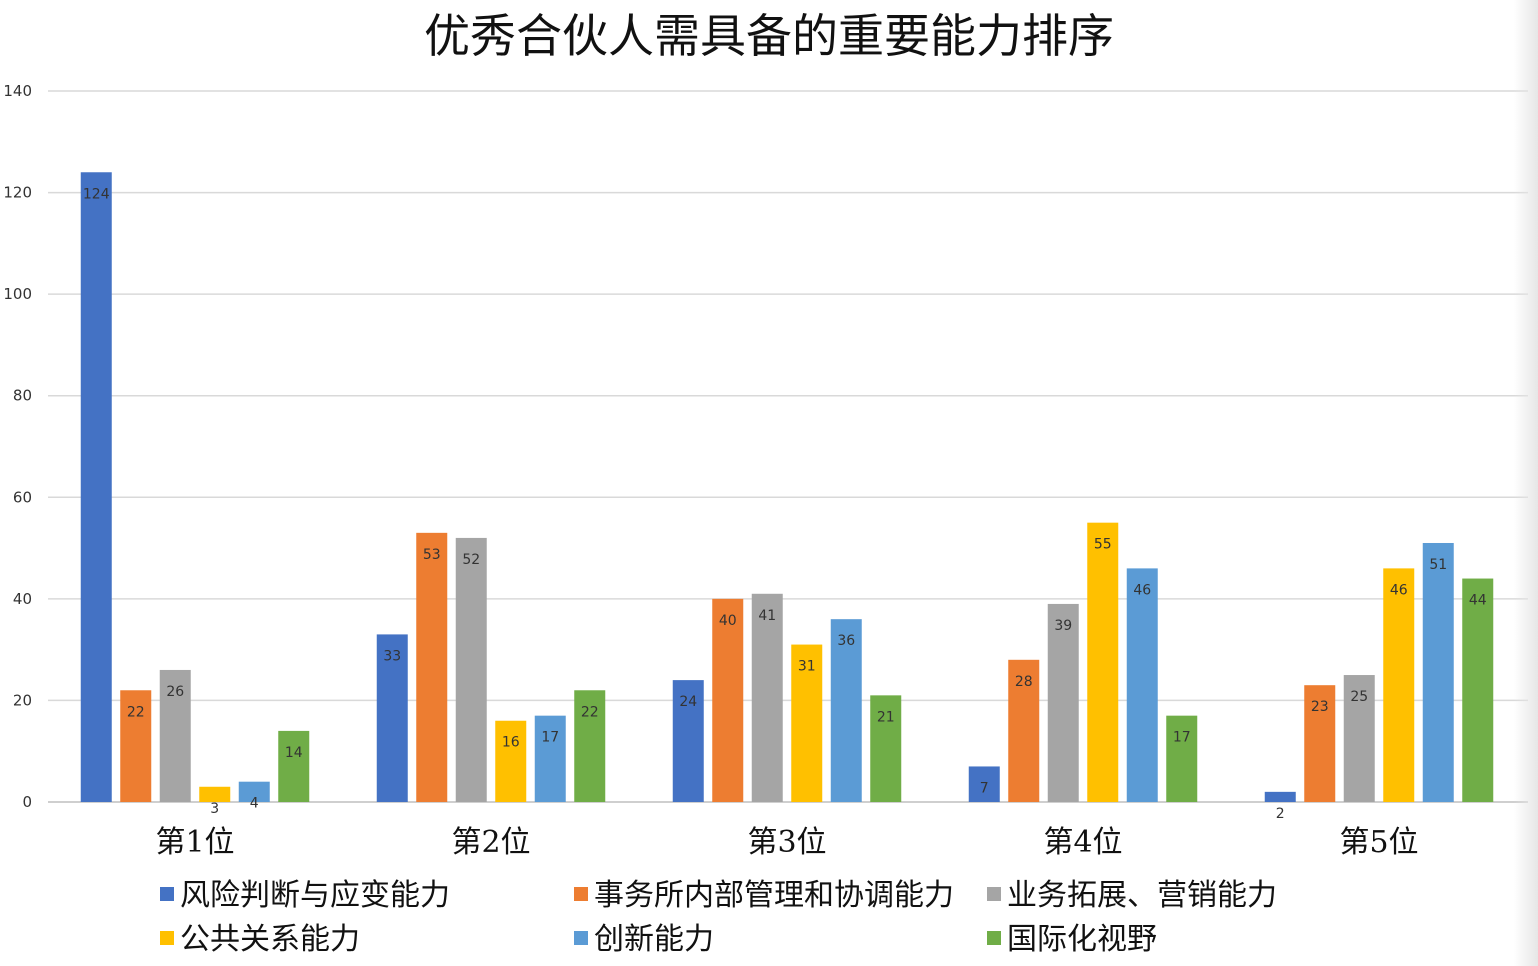 This screenshot has height=966, width=1538. I want to click on legend-label: 公共关系能力, so click(270, 939).